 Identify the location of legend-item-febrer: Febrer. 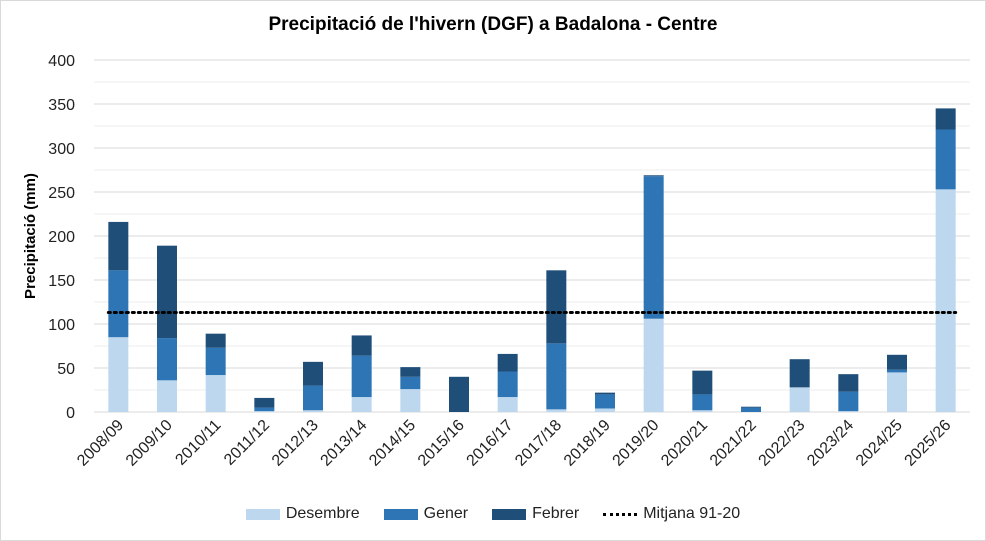
(535, 514).